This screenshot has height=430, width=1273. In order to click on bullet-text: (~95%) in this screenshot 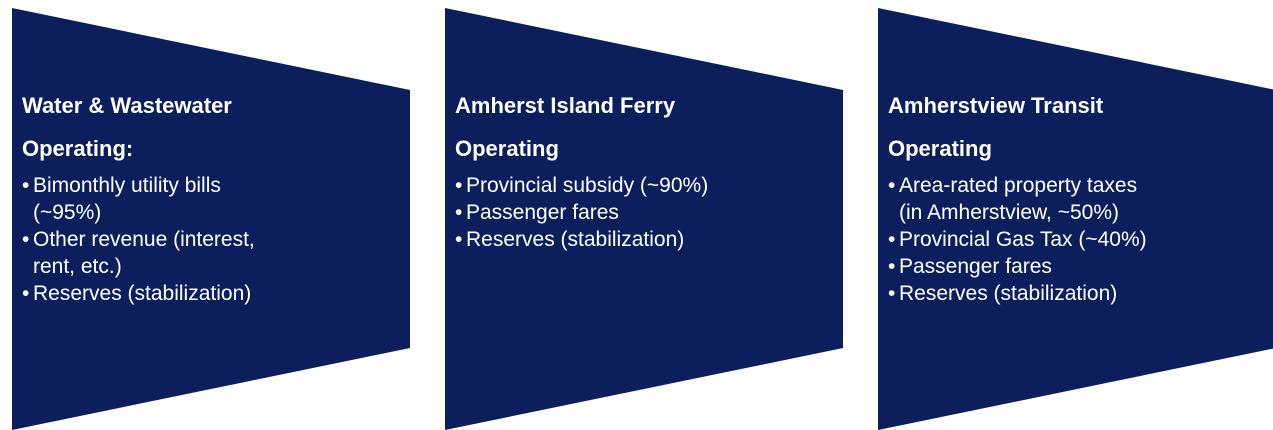, I will do `click(67, 212)`.